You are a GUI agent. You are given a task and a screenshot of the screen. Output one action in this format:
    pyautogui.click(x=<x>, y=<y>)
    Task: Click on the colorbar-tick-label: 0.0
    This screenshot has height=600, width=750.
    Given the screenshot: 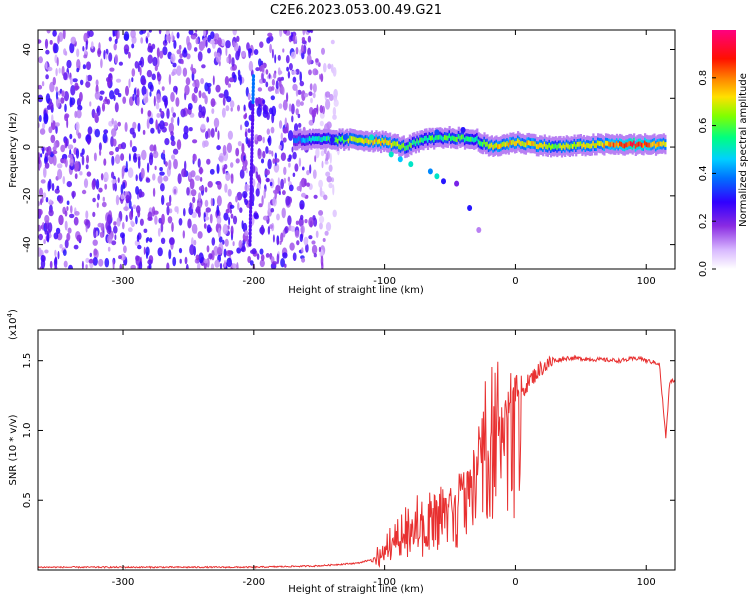 What is the action you would take?
    pyautogui.click(x=703, y=269)
    